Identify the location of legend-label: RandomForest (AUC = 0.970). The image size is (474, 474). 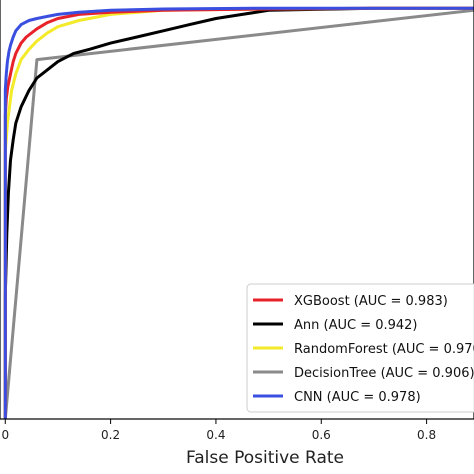
(384, 349).